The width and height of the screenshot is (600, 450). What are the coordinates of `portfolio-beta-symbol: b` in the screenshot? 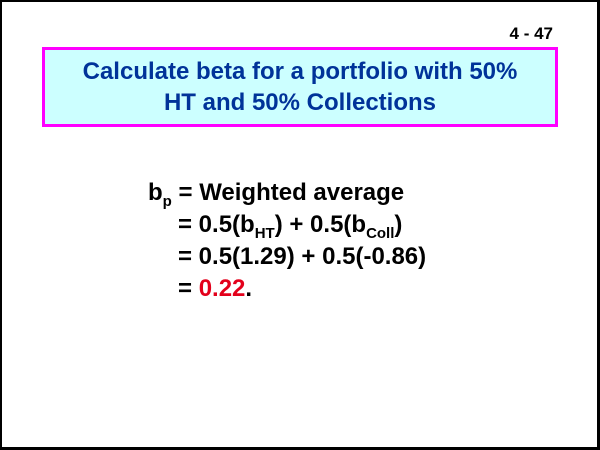 It's located at (155, 192).